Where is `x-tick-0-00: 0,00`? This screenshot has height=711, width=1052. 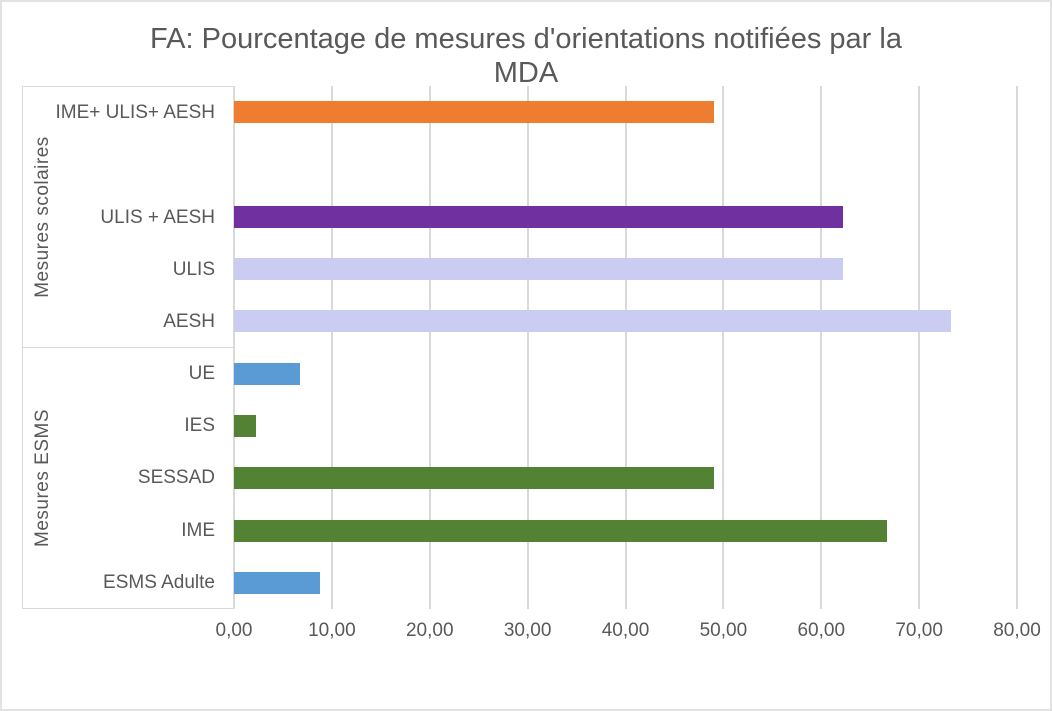 x-tick-0-00: 0,00 is located at coordinates (234, 630).